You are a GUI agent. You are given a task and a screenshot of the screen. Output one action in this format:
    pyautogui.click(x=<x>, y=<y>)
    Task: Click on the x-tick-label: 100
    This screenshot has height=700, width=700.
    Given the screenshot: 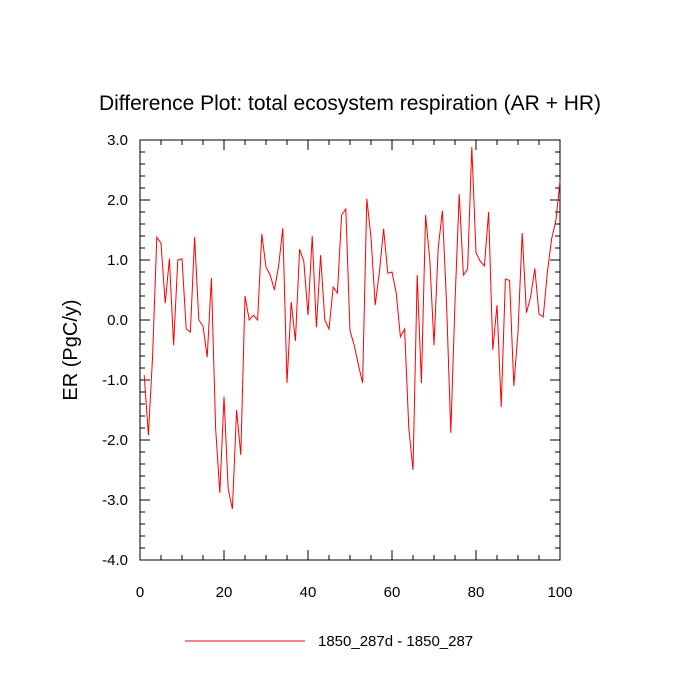 What is the action you would take?
    pyautogui.click(x=559, y=592)
    